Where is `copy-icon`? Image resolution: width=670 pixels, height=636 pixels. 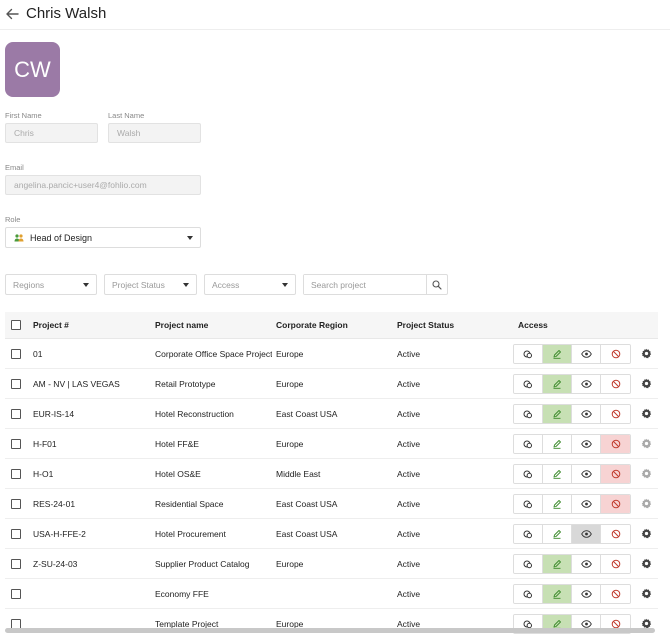 copy-icon is located at coordinates (528, 474).